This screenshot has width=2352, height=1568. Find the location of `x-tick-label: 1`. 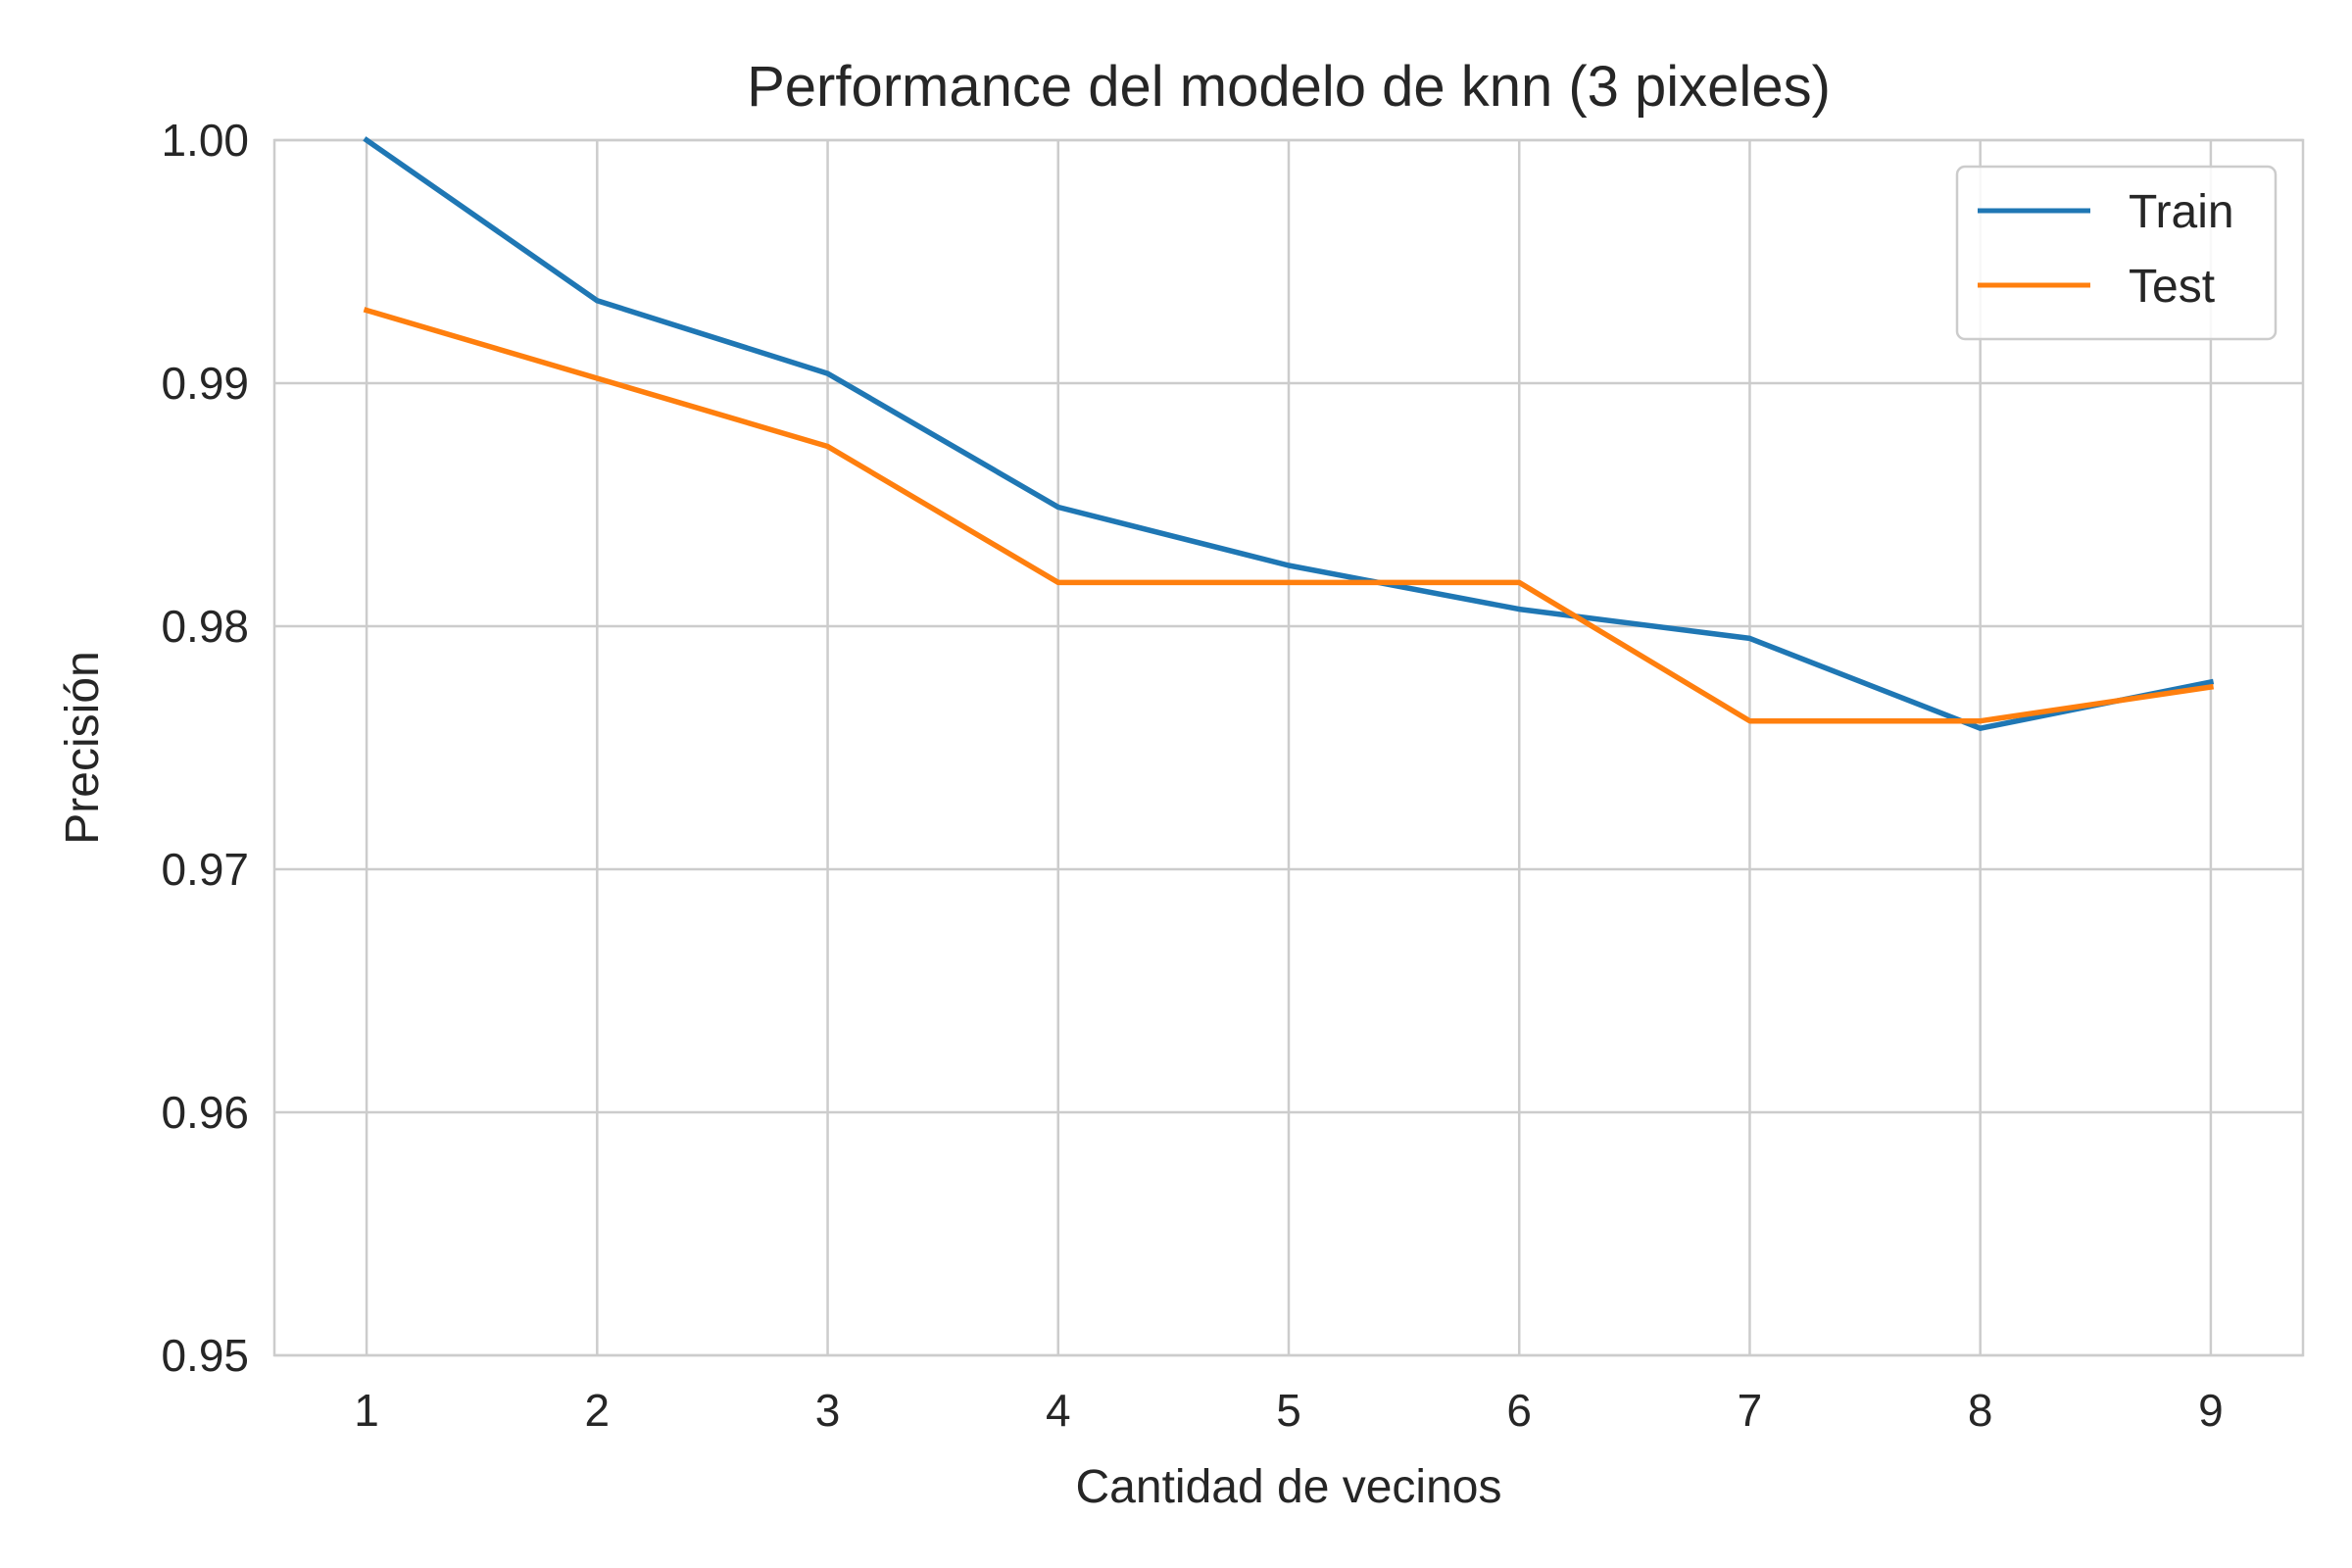

x-tick-label: 1 is located at coordinates (366, 1410).